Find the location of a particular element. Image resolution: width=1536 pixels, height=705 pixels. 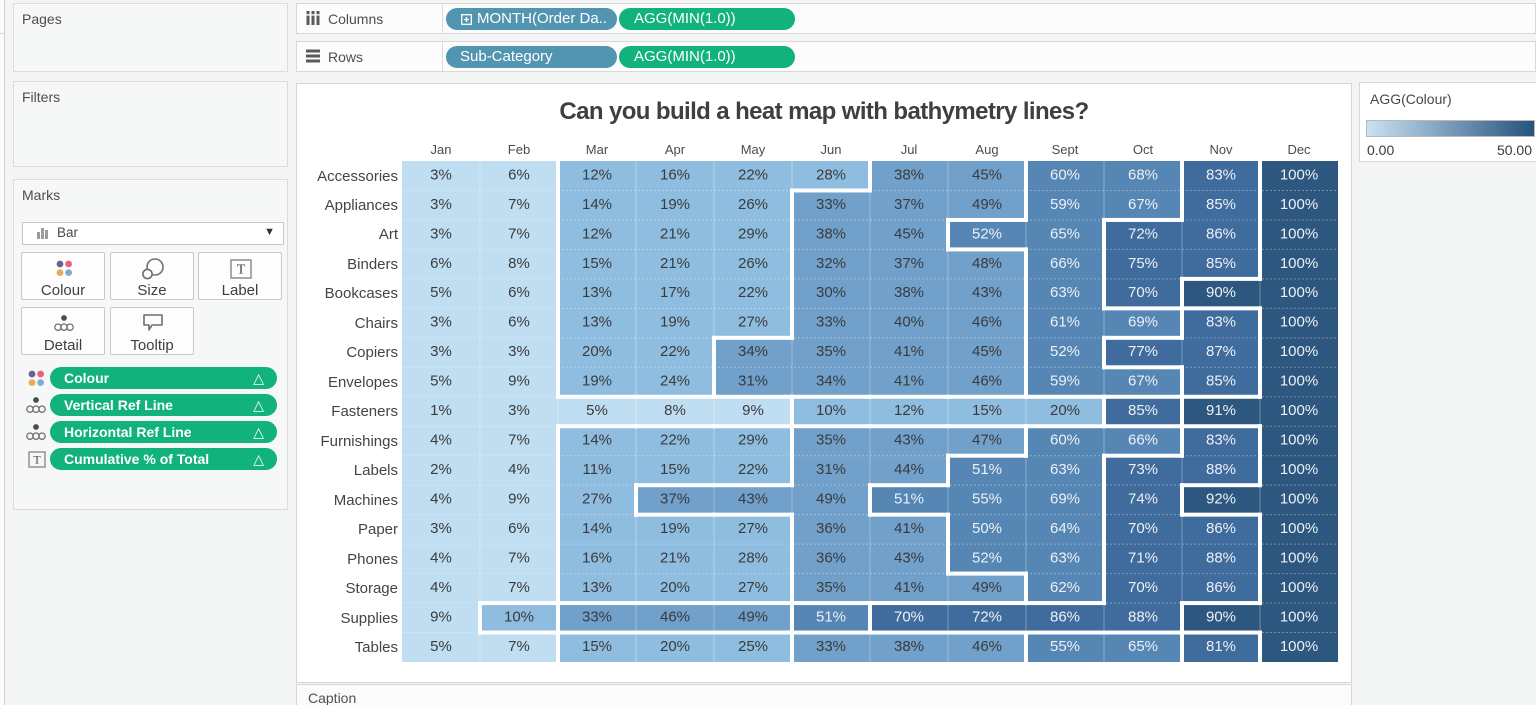

svg-text: 74% is located at coordinates (1143, 499).